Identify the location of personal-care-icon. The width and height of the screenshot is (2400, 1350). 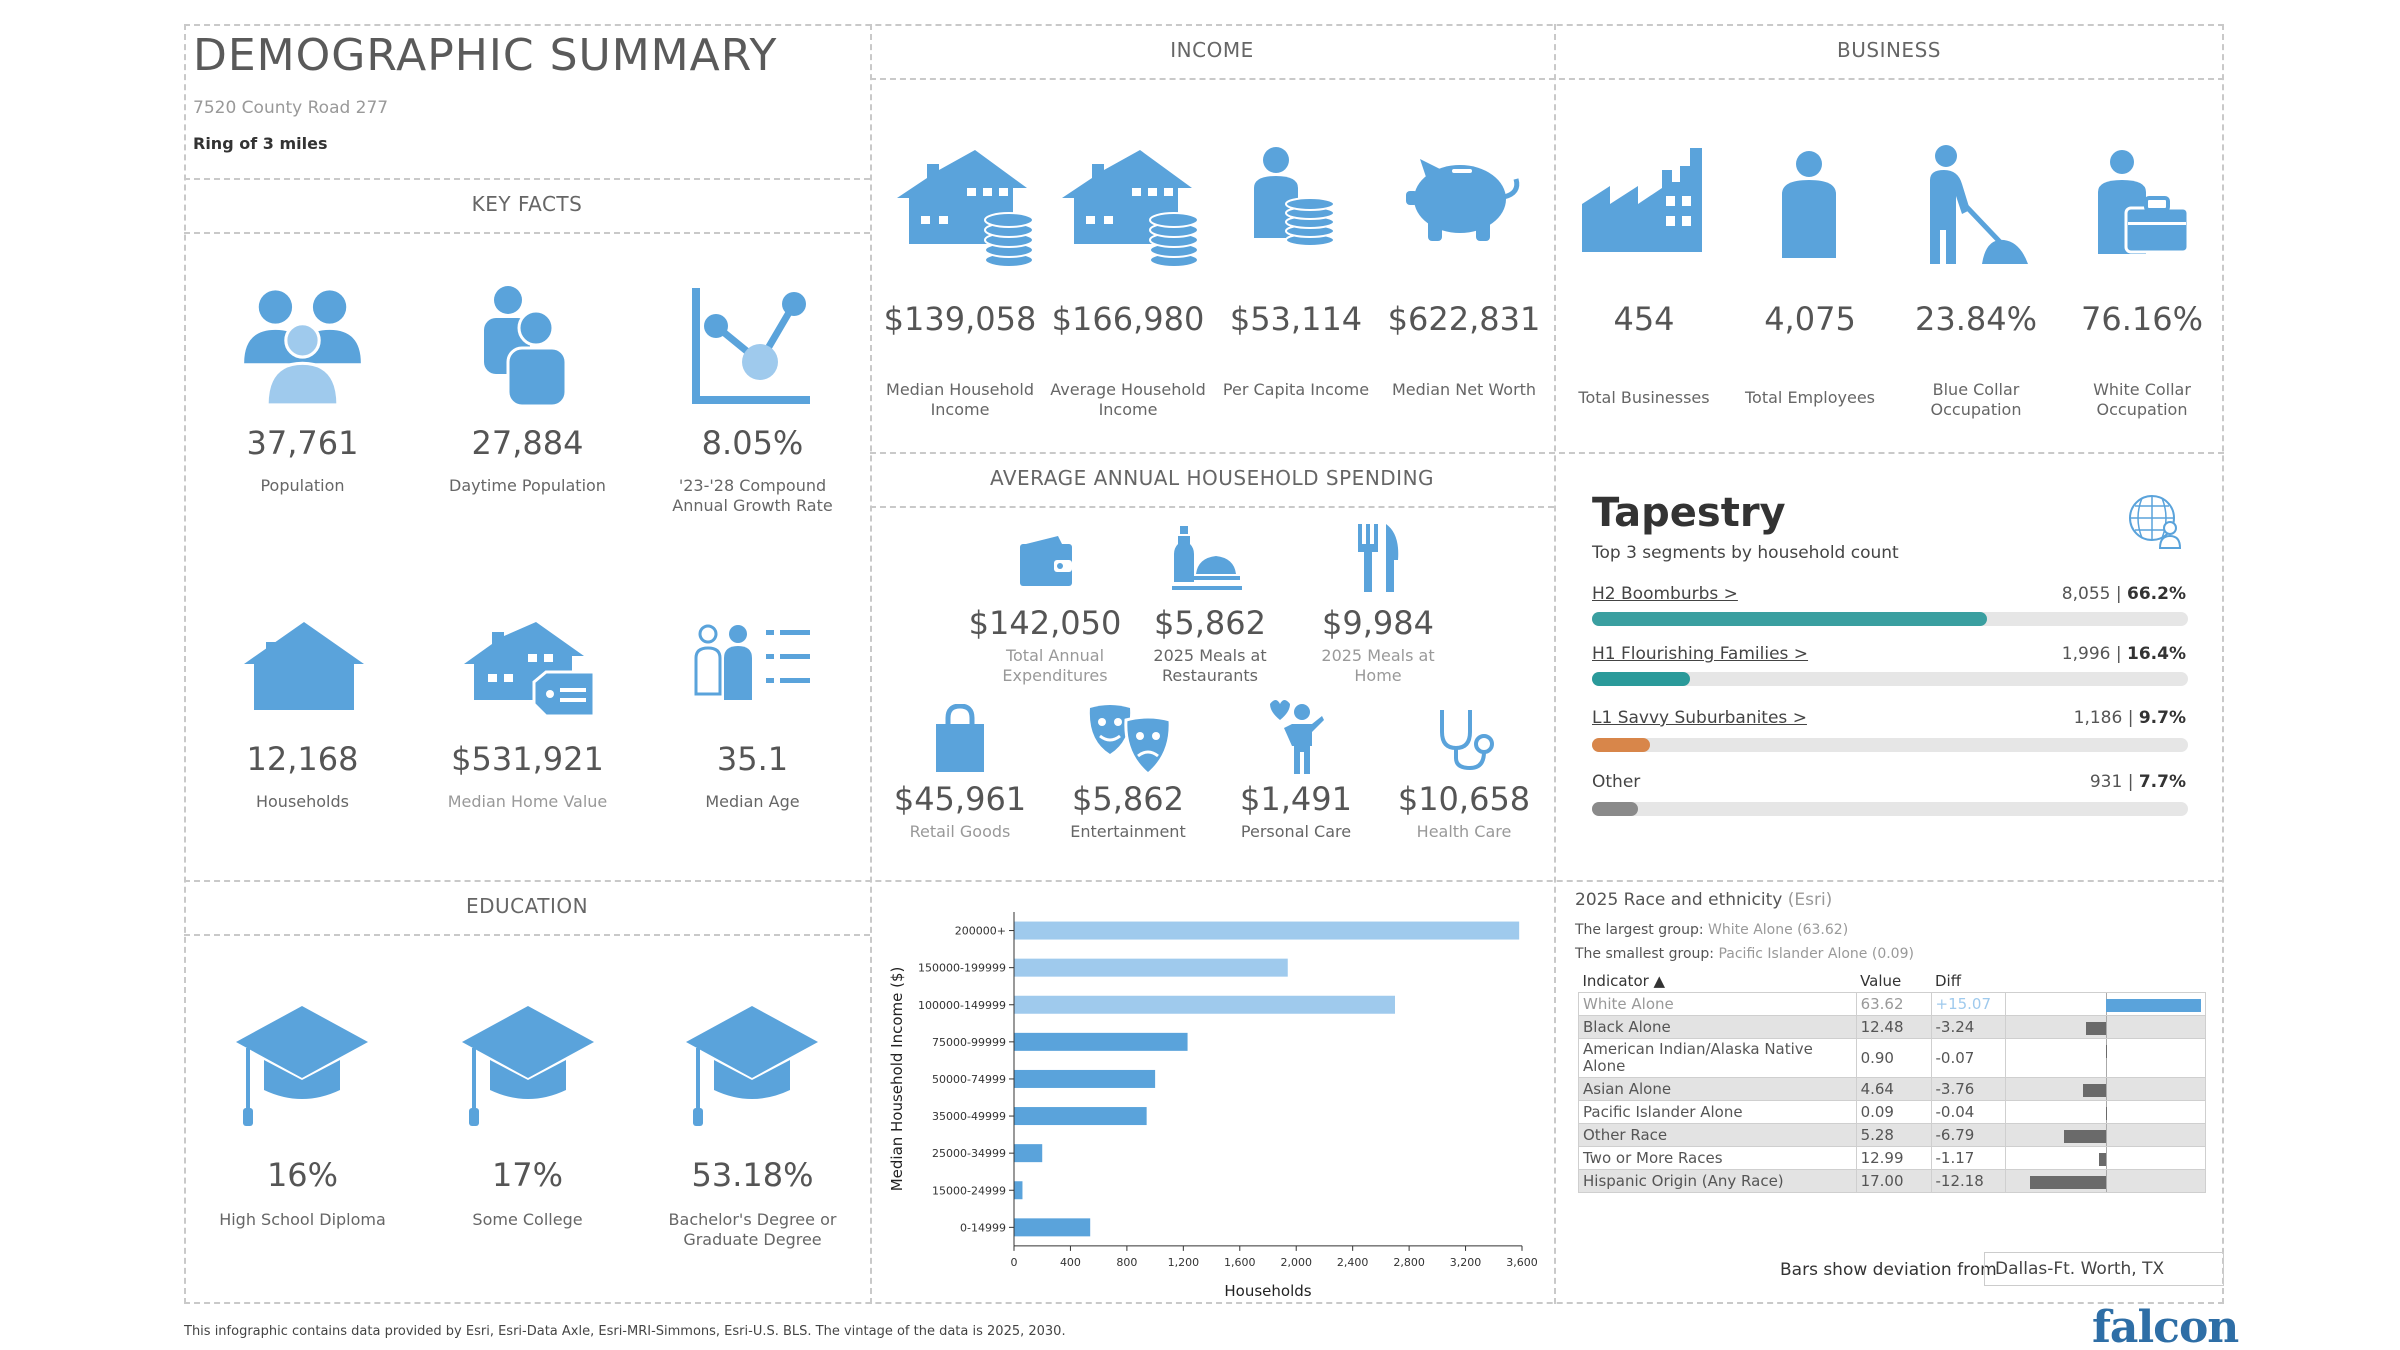
(1295, 736).